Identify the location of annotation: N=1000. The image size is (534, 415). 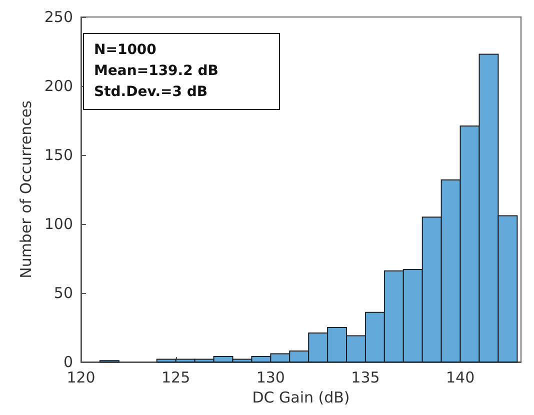
(126, 50).